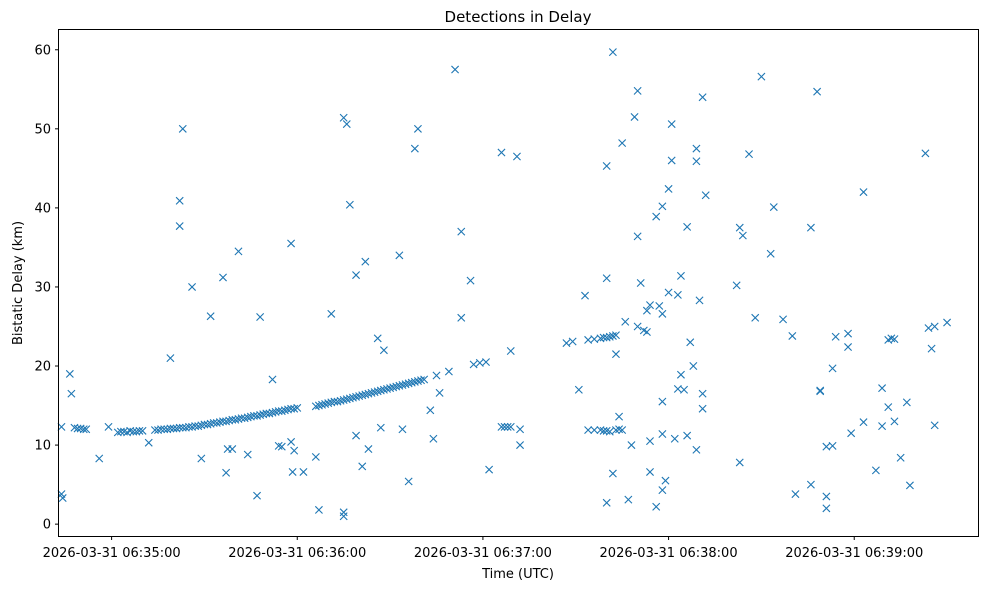  What do you see at coordinates (18, 283) in the screenshot?
I see `y-axis-label: Bistatic Delay (km)` at bounding box center [18, 283].